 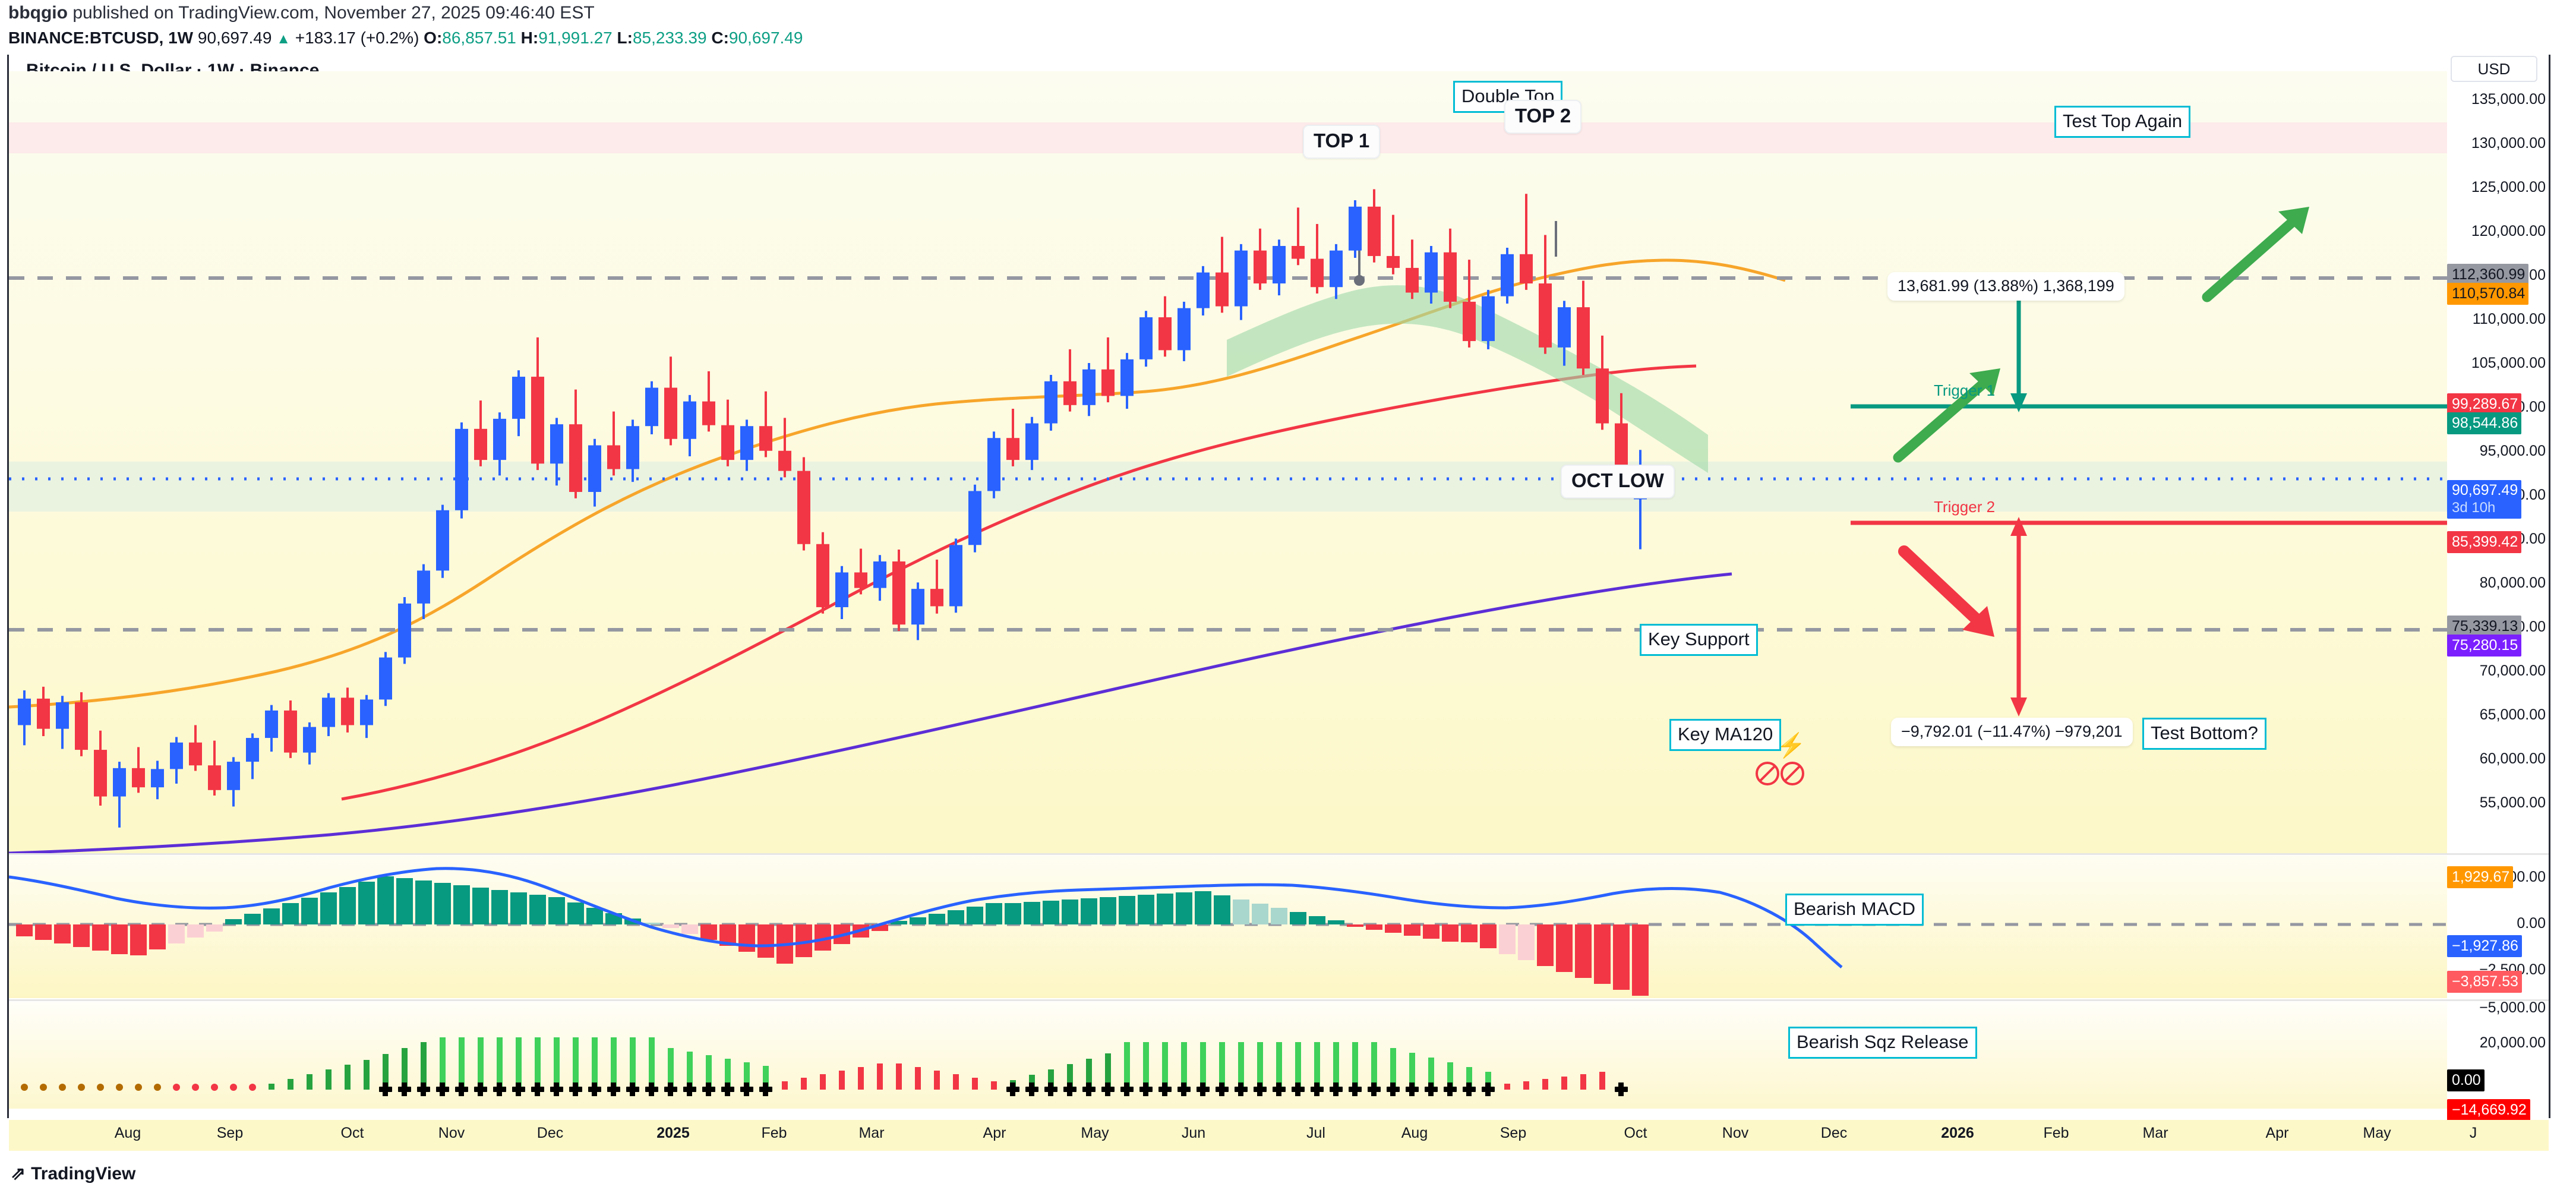 I want to click on annotation-bearish-sqz: Bearish Sqz Release, so click(x=1882, y=1043).